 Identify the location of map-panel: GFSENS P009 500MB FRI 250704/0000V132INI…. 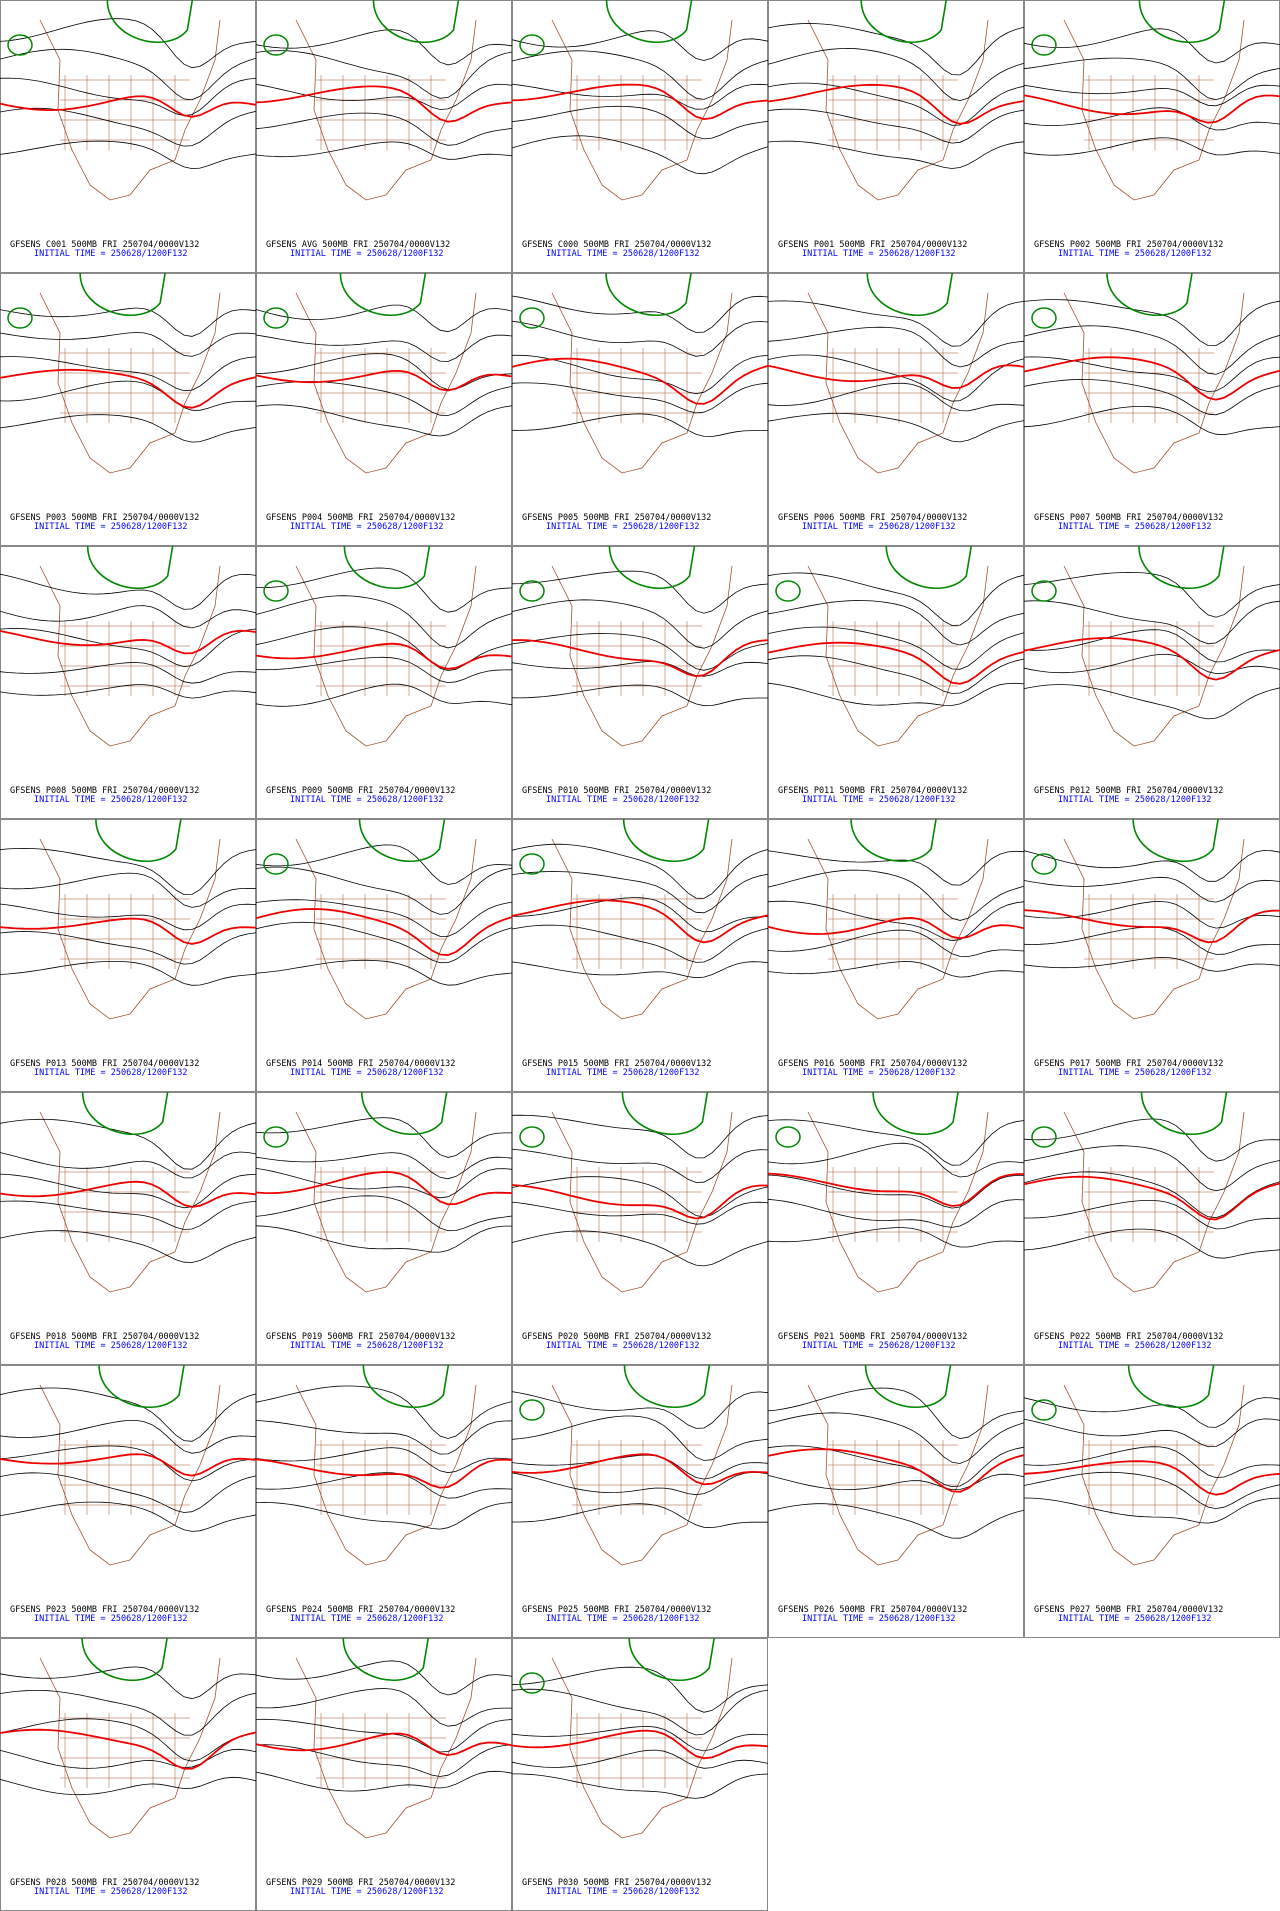
(384, 682).